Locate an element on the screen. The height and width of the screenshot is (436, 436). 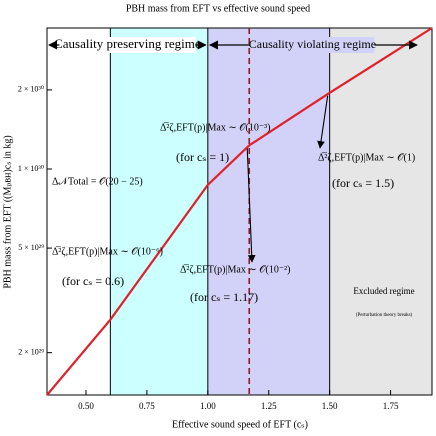
x-tick-label: 1.50 is located at coordinates (330, 406).